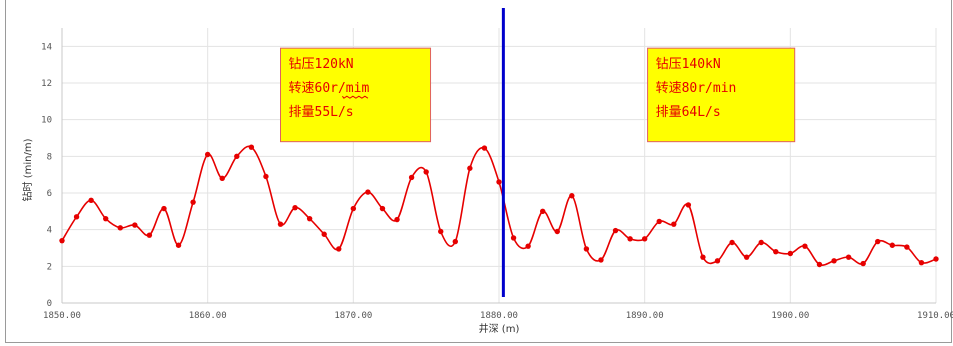 Image resolution: width=953 pixels, height=346 pixels. Describe the element at coordinates (696, 88) in the screenshot. I see `parameter-line: 转速80r/min` at that location.